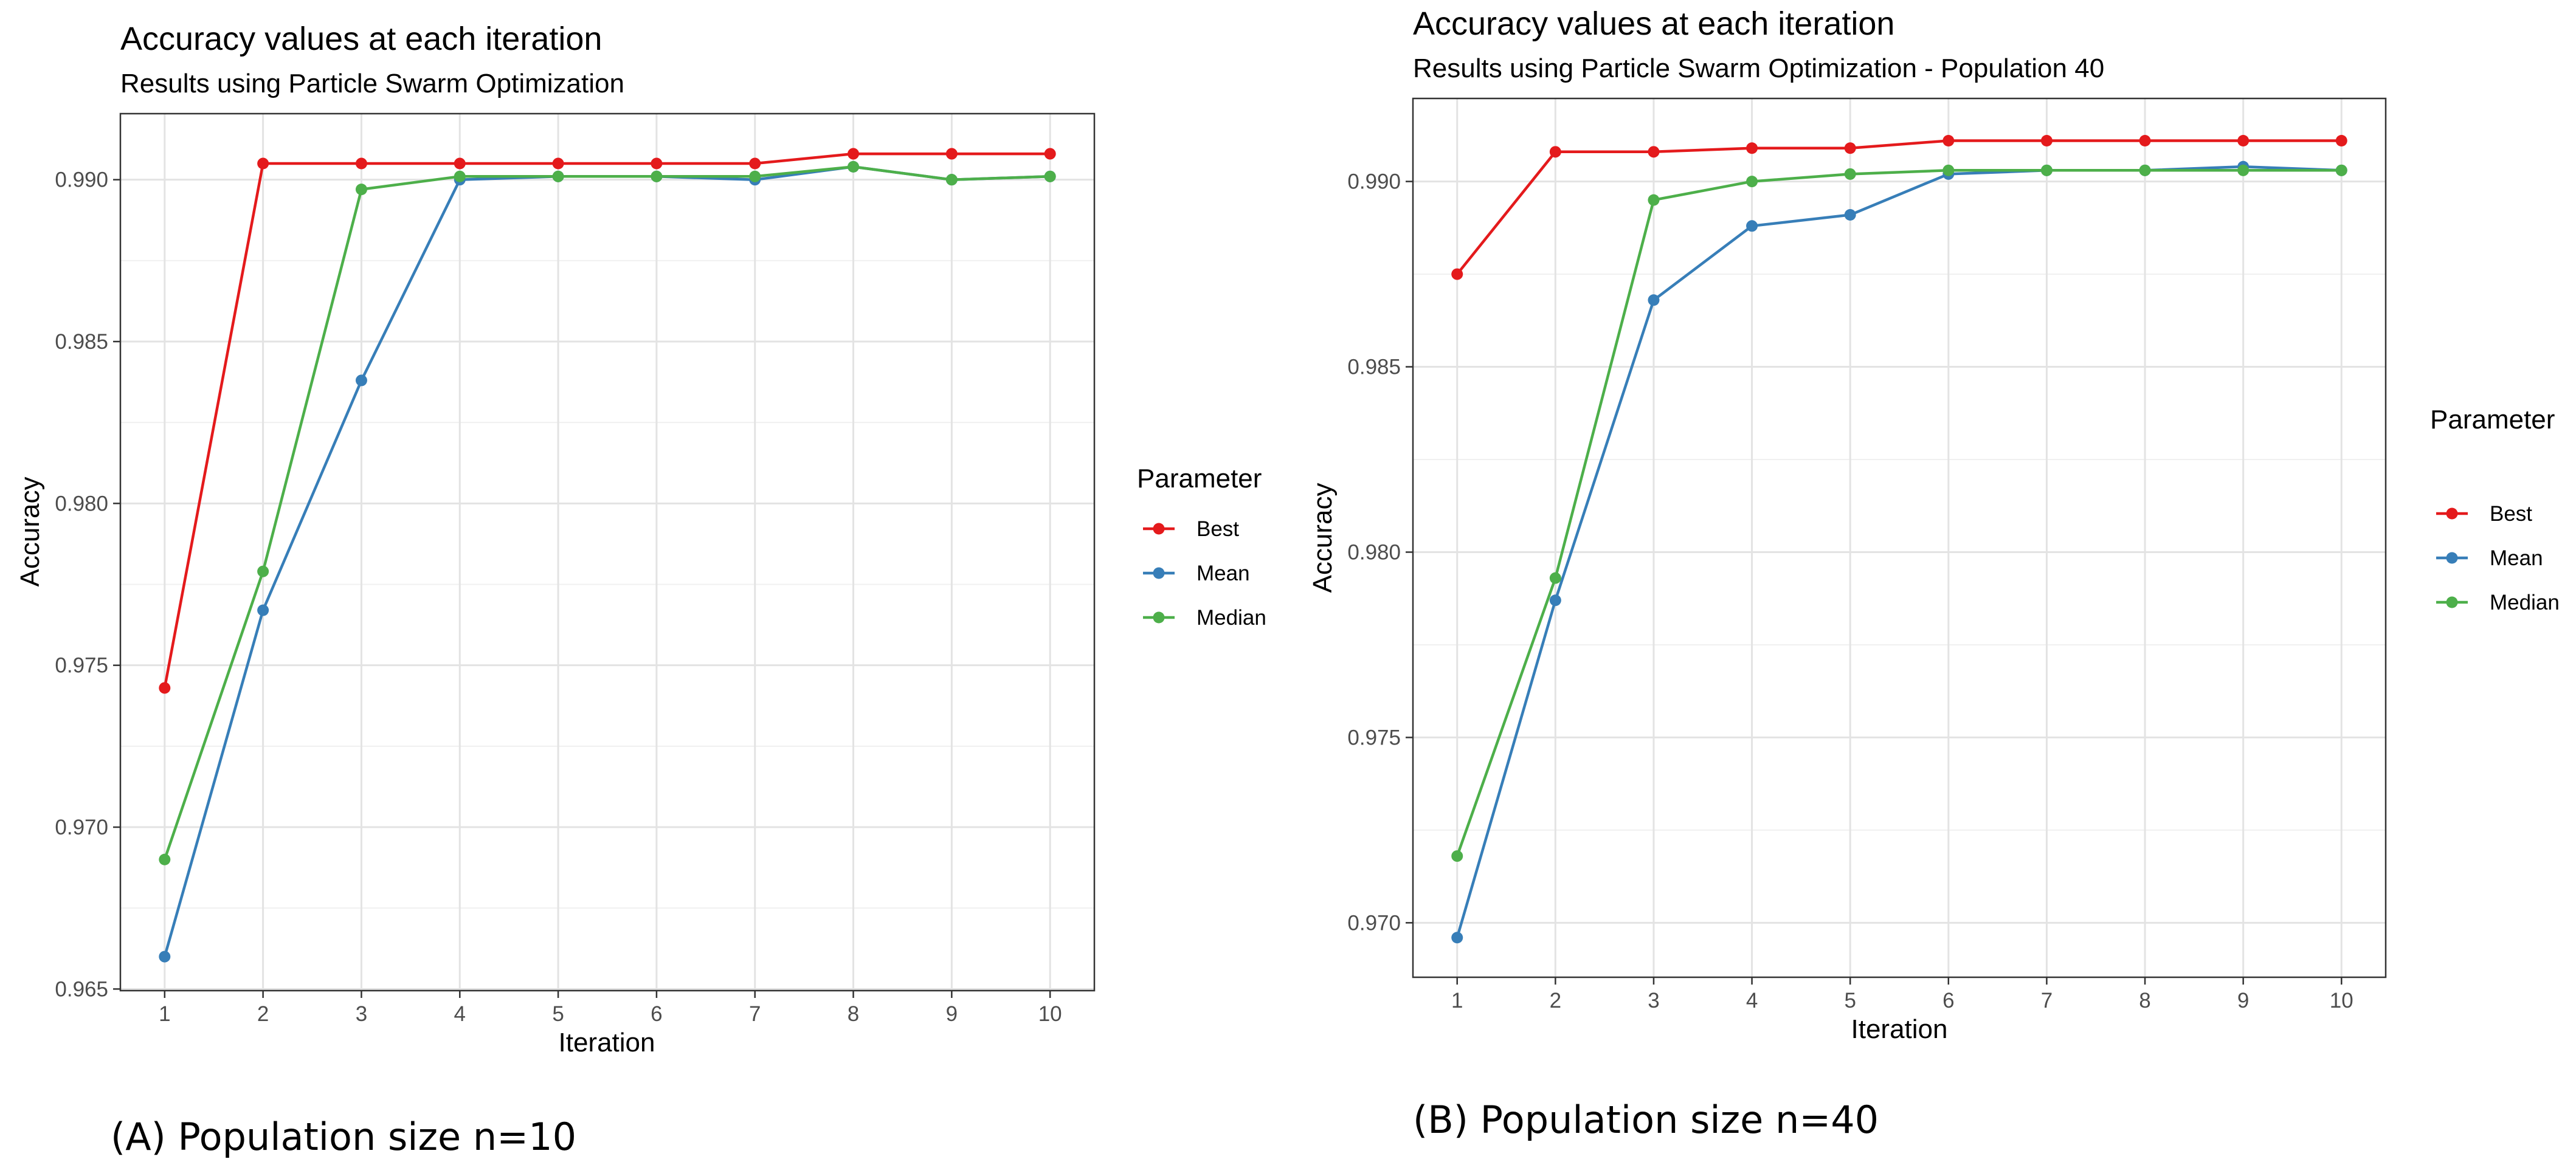 The width and height of the screenshot is (2576, 1176). I want to click on x-tick-label: 6, so click(1948, 1001).